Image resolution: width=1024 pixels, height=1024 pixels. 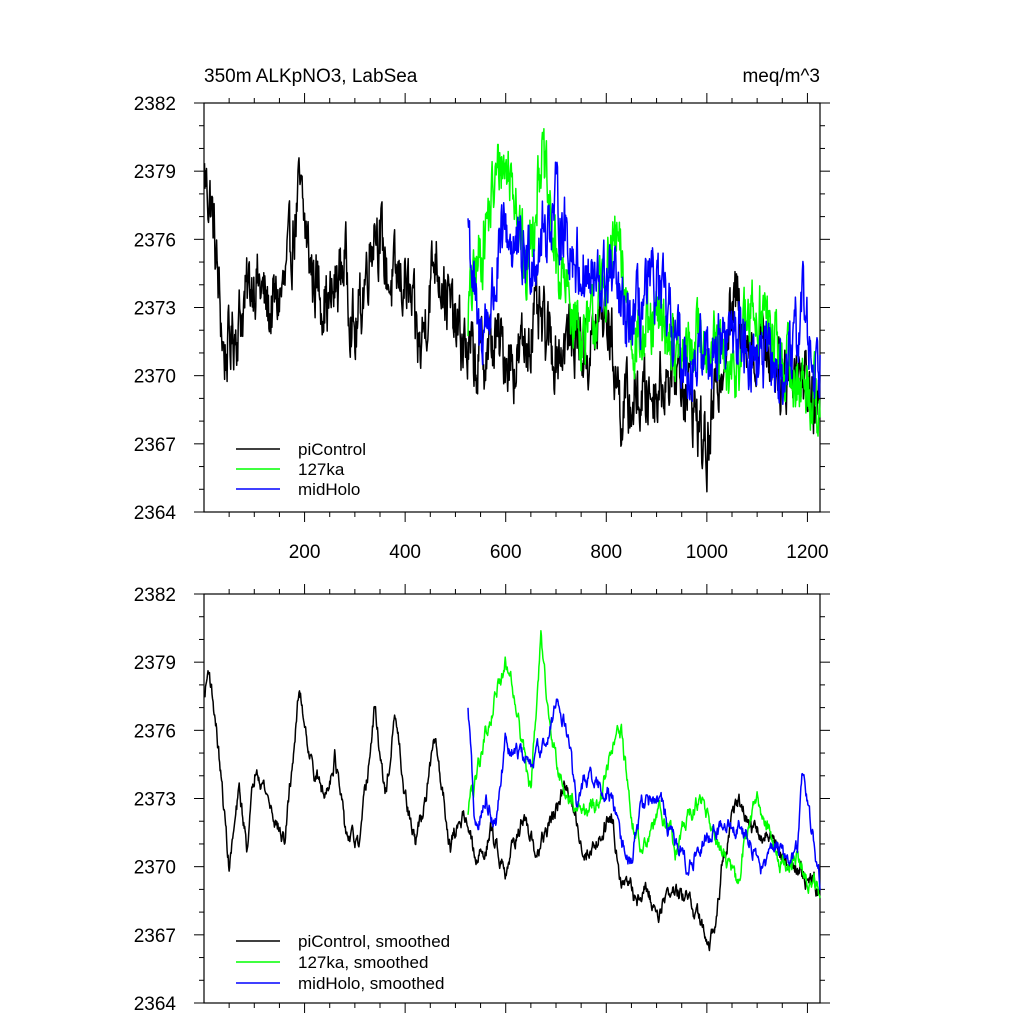 What do you see at coordinates (332, 449) in the screenshot?
I see `legend-label: piControl` at bounding box center [332, 449].